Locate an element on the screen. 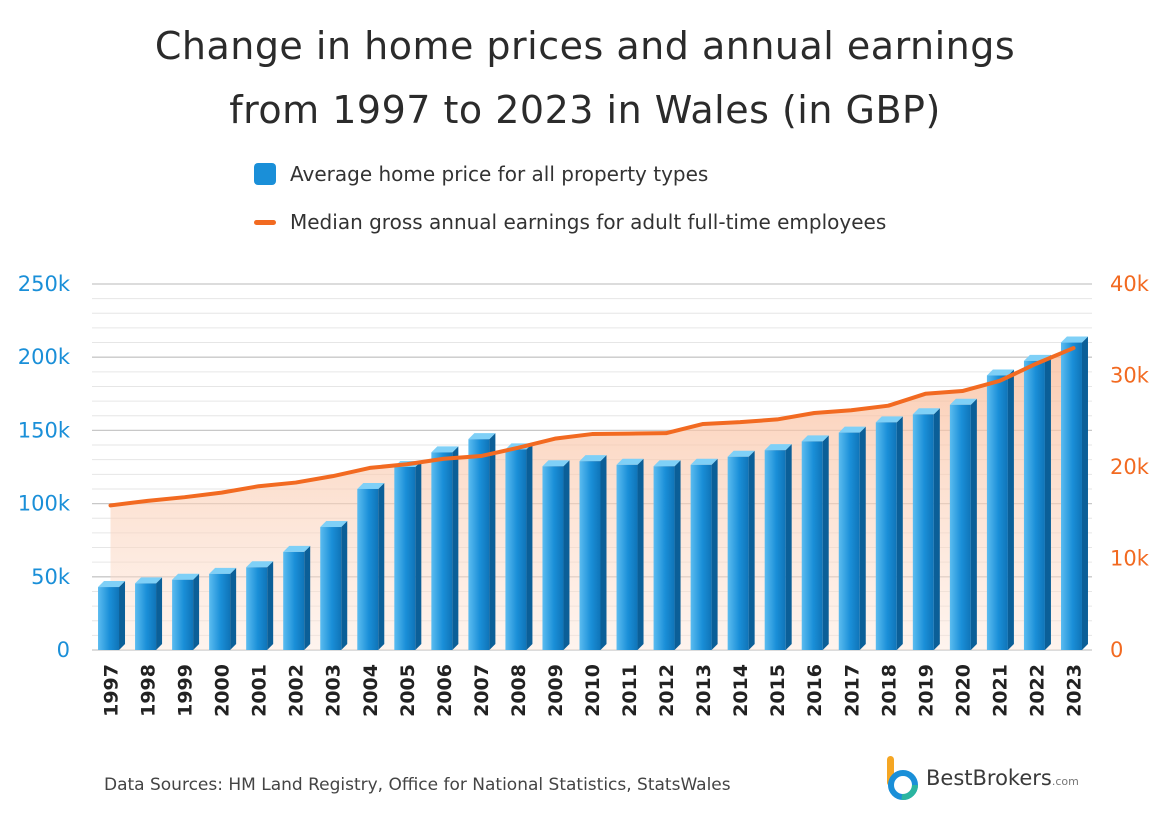  legend-swatch-bar is located at coordinates (265, 174).